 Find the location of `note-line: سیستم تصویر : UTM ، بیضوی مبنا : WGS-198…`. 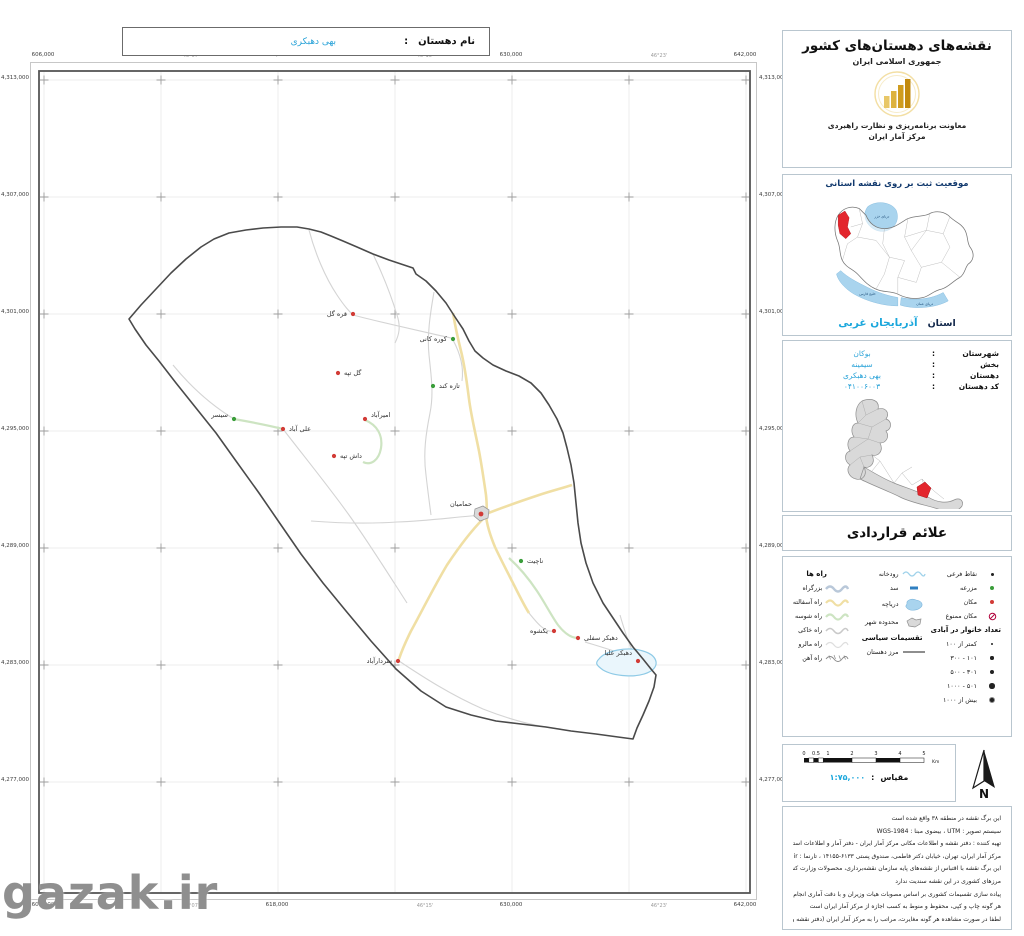

note-line: سیستم تصویر : UTM ، بیضوی مبنا : WGS-198… is located at coordinates (938, 831).